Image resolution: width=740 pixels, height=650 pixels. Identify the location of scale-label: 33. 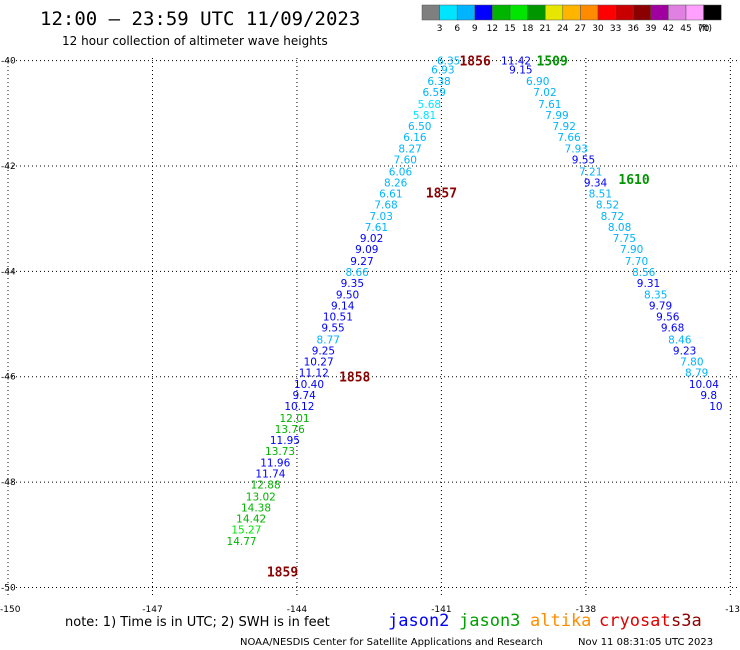
(615, 29).